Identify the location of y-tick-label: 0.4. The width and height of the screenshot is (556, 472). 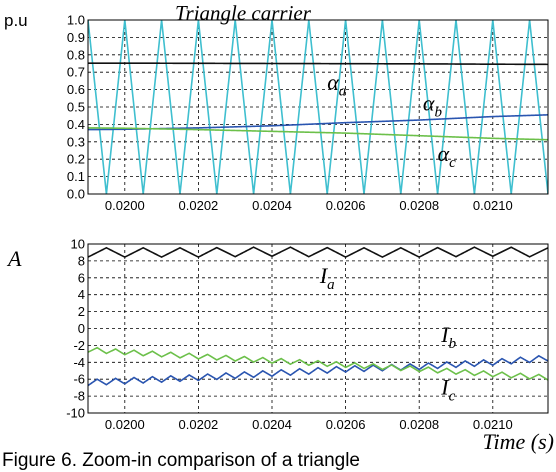
(76, 124).